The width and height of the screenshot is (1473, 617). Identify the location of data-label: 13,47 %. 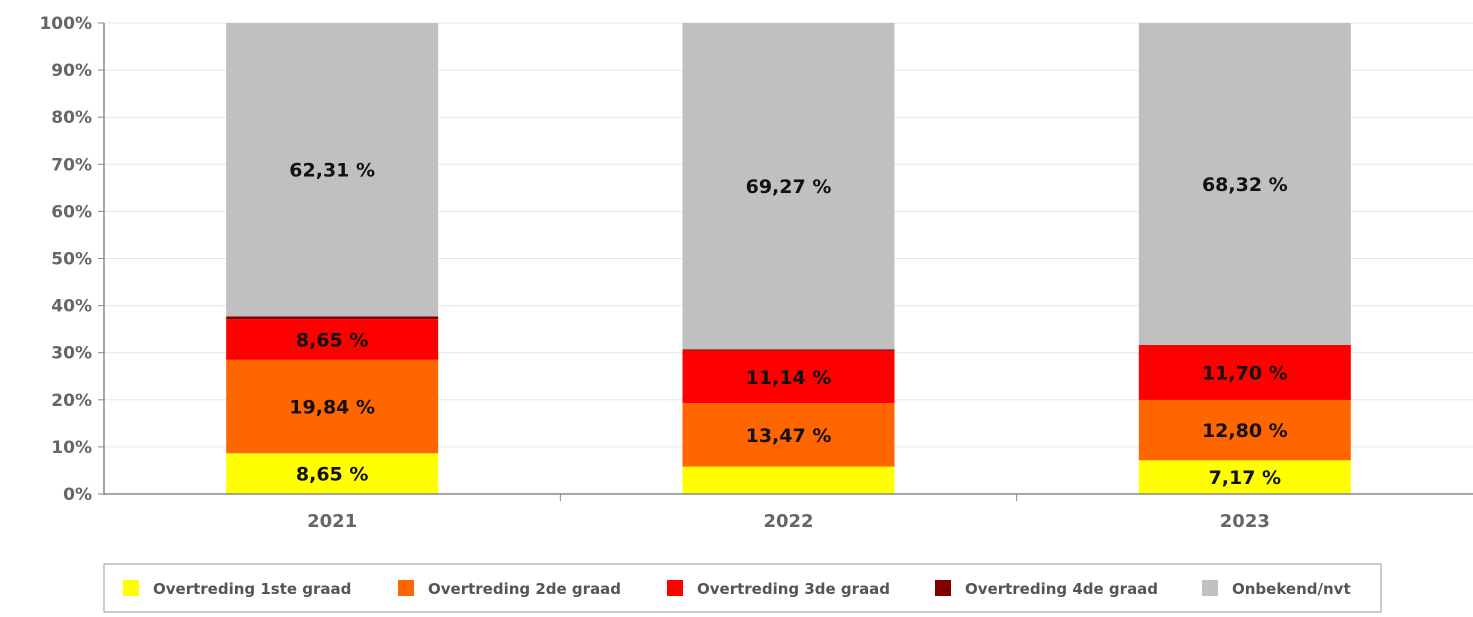
(789, 436).